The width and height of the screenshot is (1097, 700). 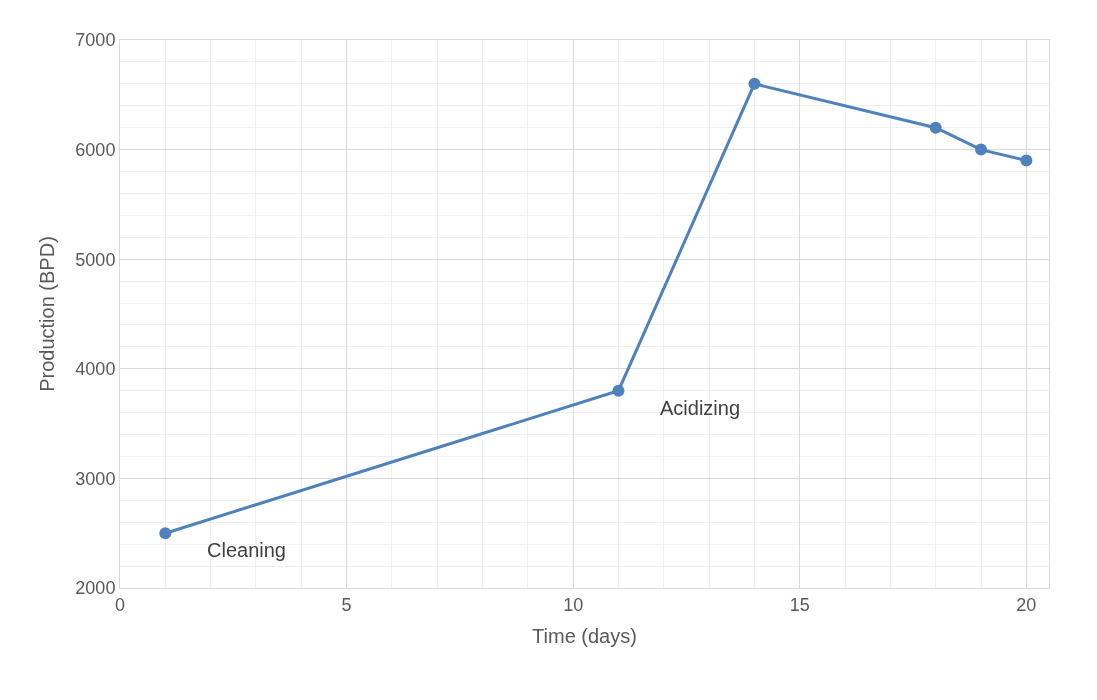 What do you see at coordinates (95, 478) in the screenshot?
I see `y-tick-label: 3000` at bounding box center [95, 478].